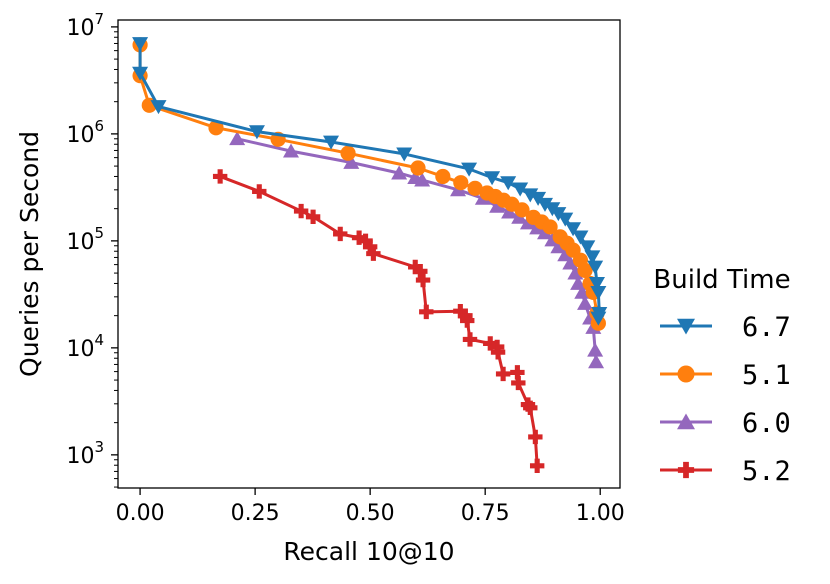 This screenshot has height=584, width=830. What do you see at coordinates (255, 513) in the screenshot?
I see `x-tick-label: 0.25` at bounding box center [255, 513].